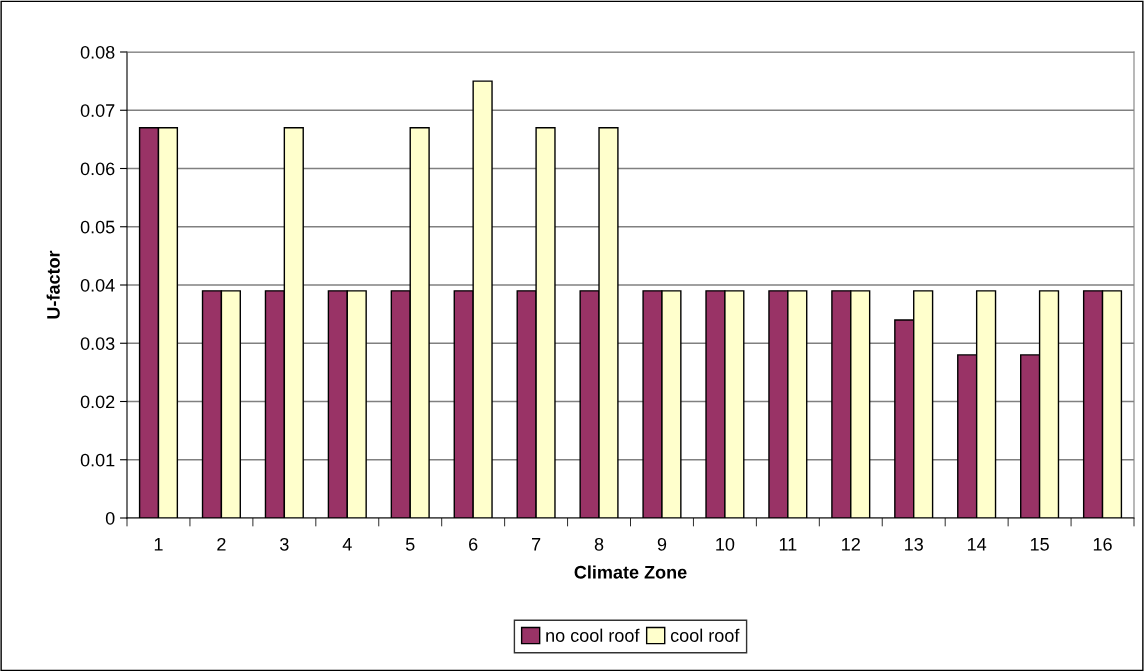 Image resolution: width=1144 pixels, height=671 pixels. I want to click on x-tick-label: 10, so click(725, 544).